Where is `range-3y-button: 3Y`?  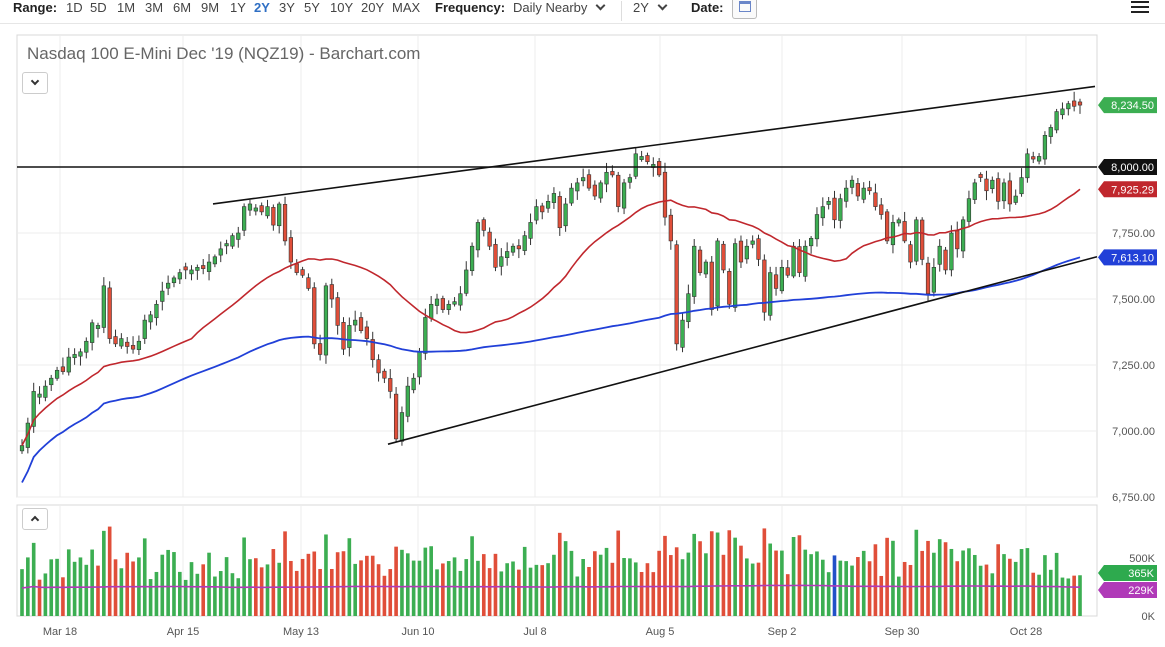 range-3y-button: 3Y is located at coordinates (287, 7).